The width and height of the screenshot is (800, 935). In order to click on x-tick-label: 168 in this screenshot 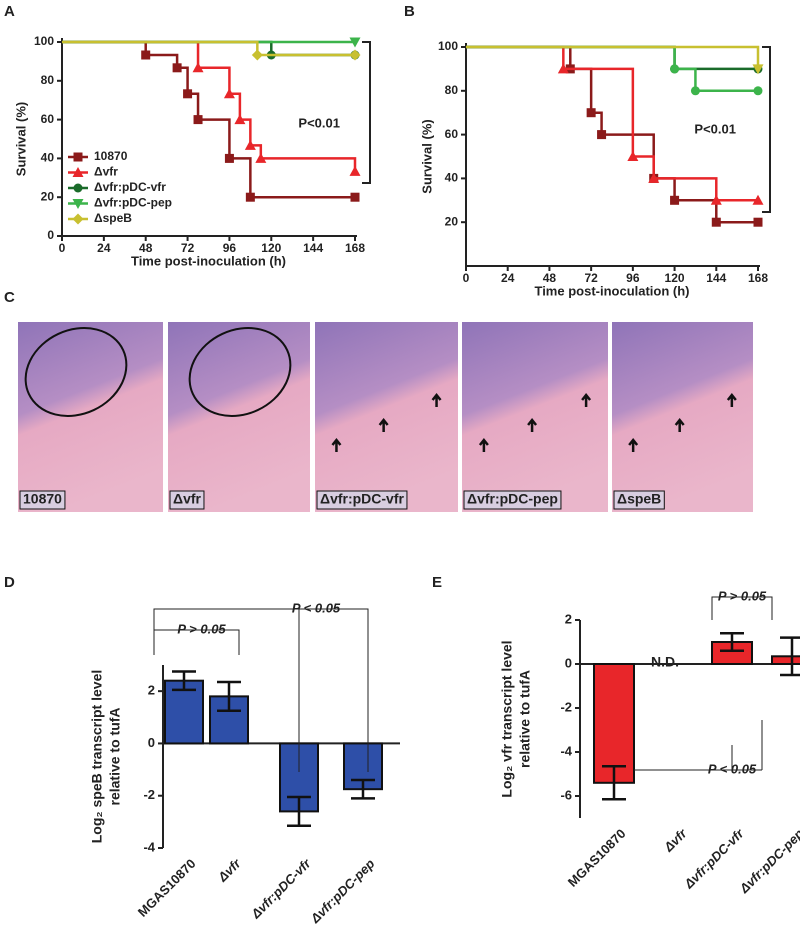, I will do `click(355, 248)`.